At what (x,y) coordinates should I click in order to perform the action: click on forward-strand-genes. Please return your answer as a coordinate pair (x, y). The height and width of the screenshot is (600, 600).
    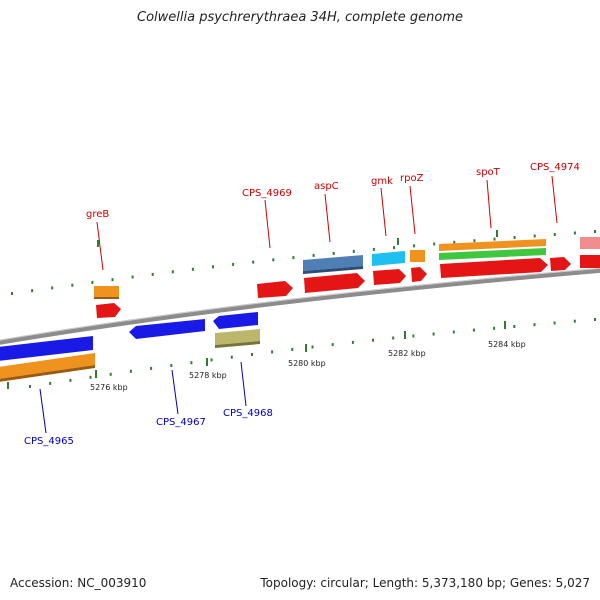
    Looking at the image, I should click on (347, 277).